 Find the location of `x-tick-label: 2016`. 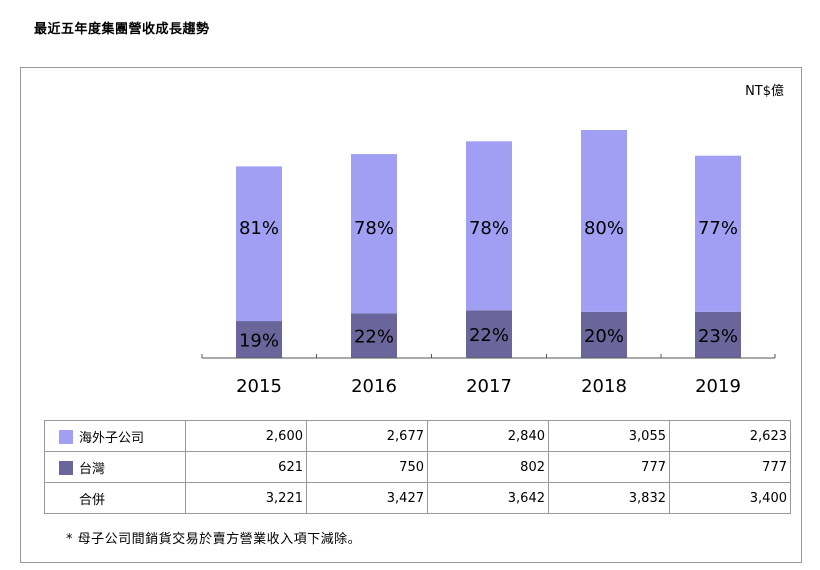

x-tick-label: 2016 is located at coordinates (374, 386).